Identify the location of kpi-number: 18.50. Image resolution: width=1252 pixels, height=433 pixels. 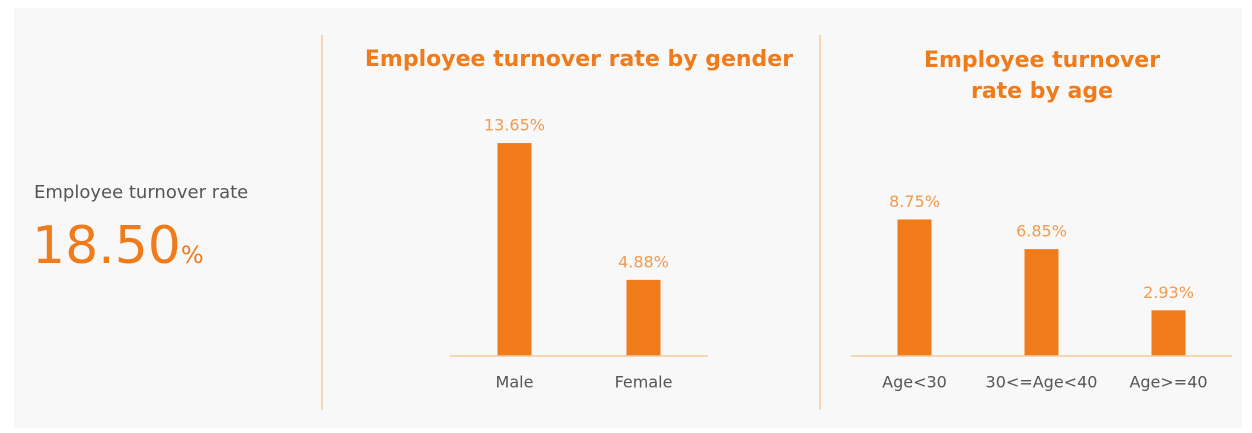
(106, 246).